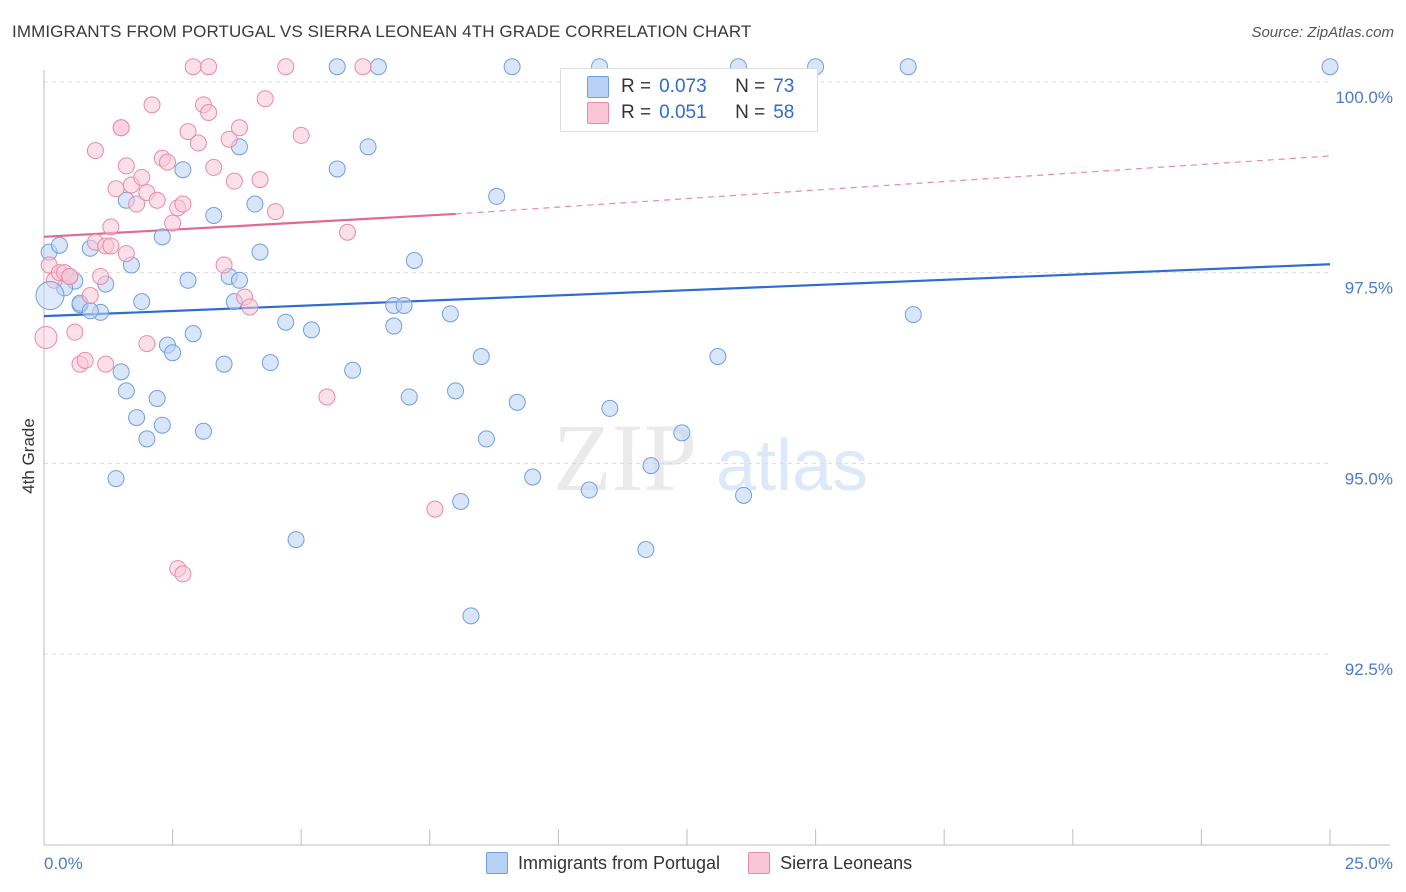 This screenshot has height=892, width=1406. I want to click on watermark: ZIP atlas, so click(710, 457).